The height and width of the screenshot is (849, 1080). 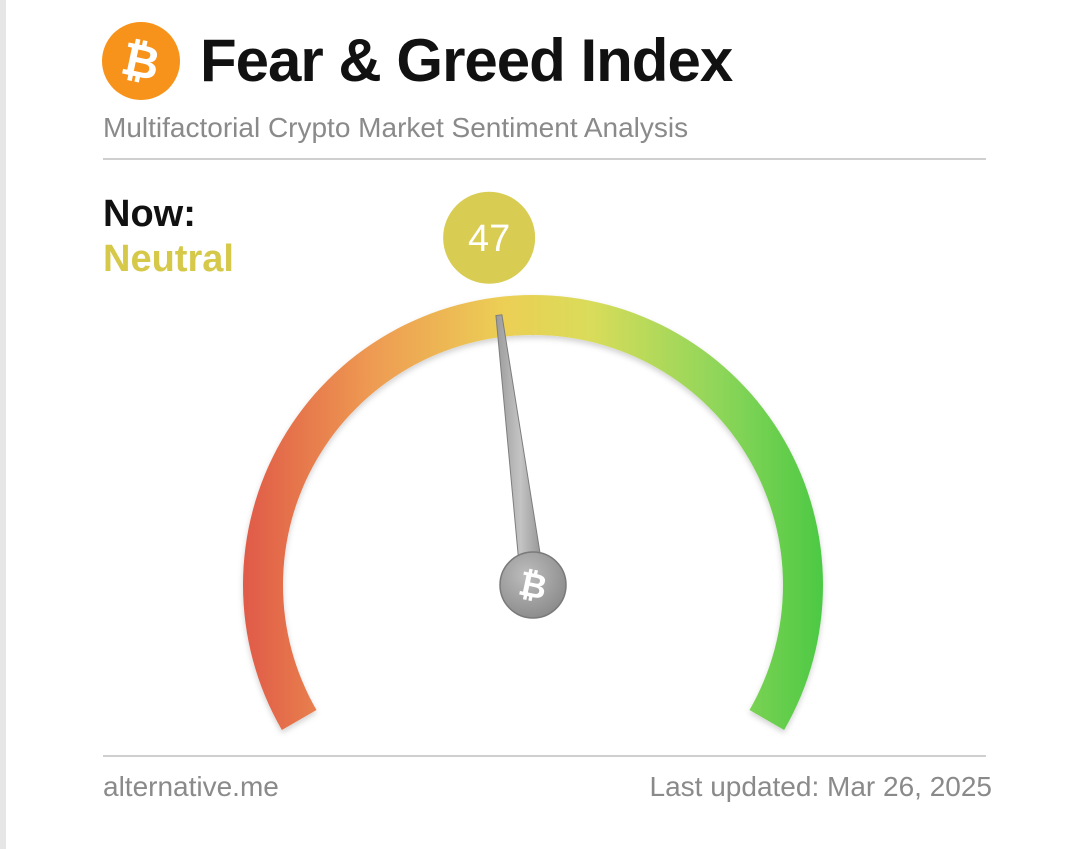 I want to click on now-label: Now:, so click(x=149, y=214).